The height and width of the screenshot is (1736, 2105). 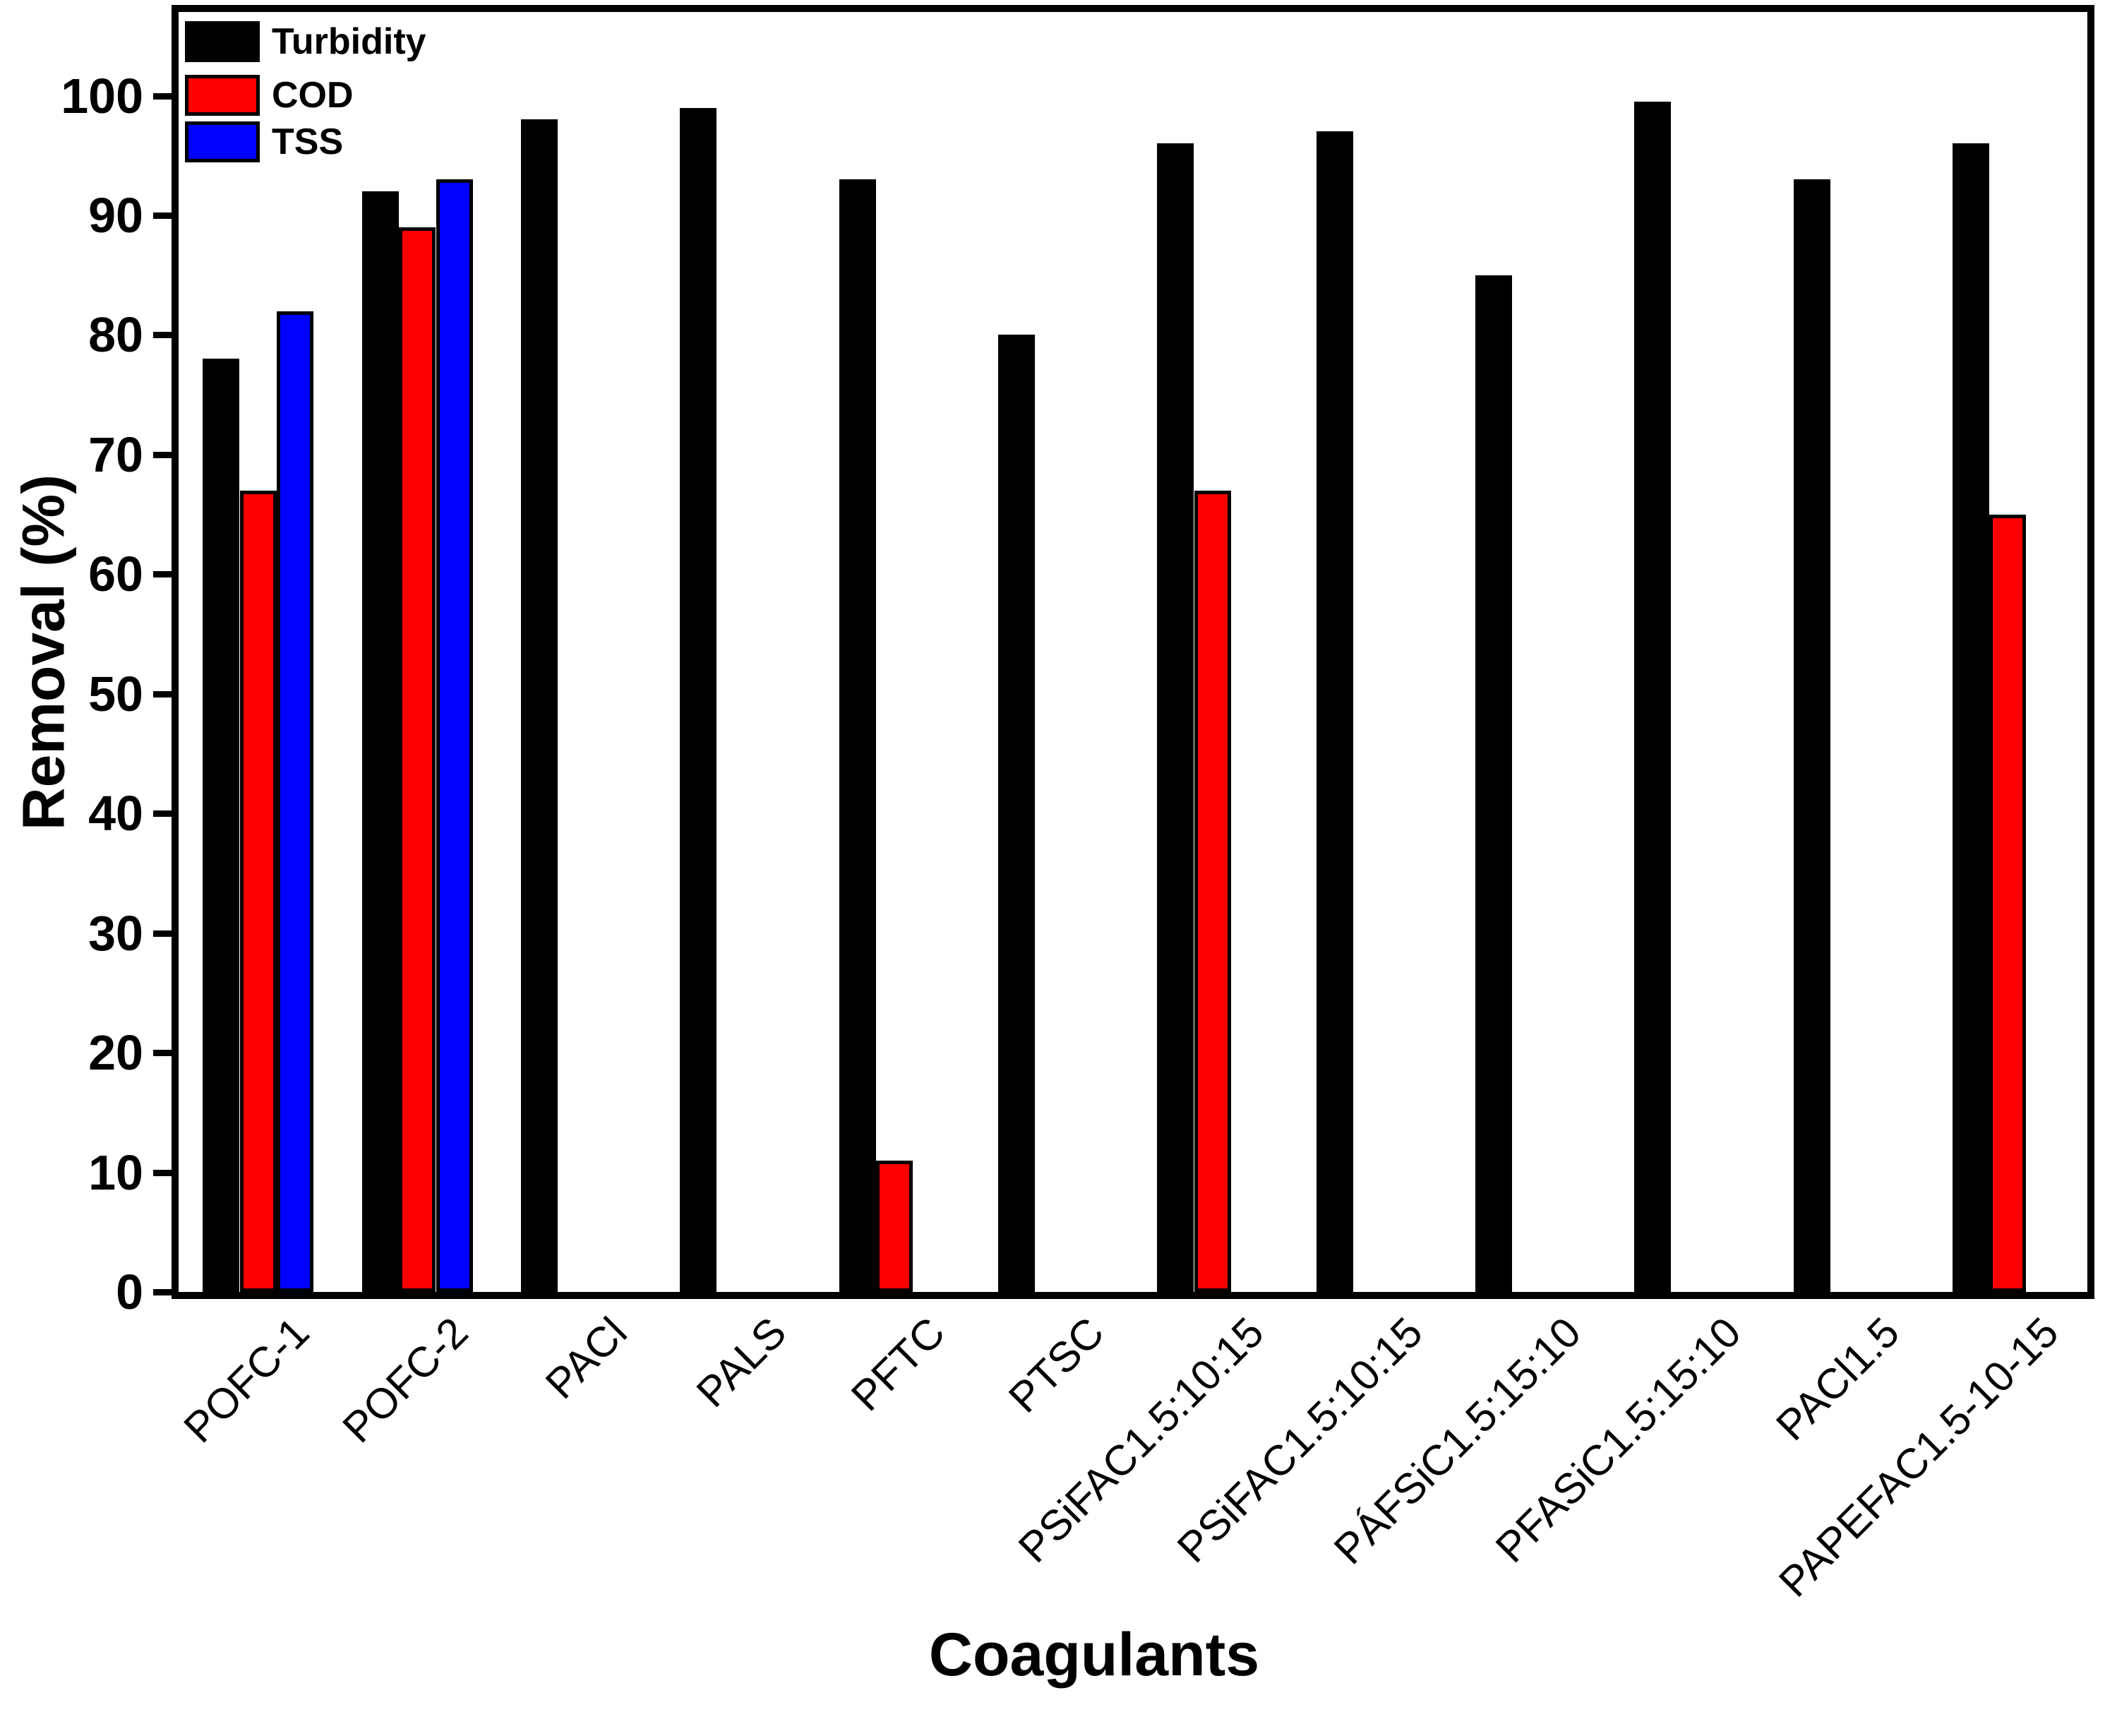 I want to click on bar-cod-PAPEFAC1.5-10-15, so click(x=2007, y=903).